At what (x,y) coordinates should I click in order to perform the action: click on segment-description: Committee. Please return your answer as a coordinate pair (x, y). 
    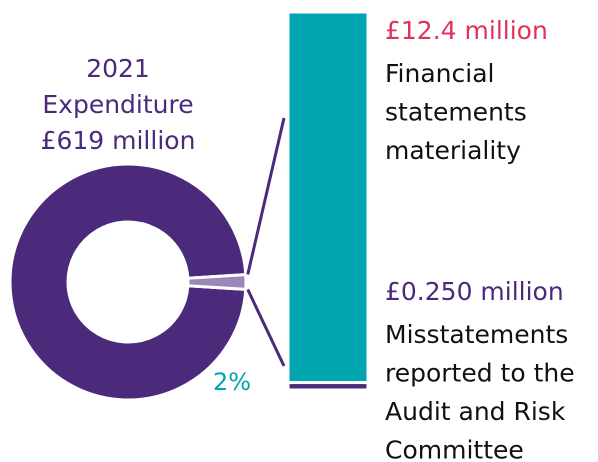
    Looking at the image, I should click on (454, 449).